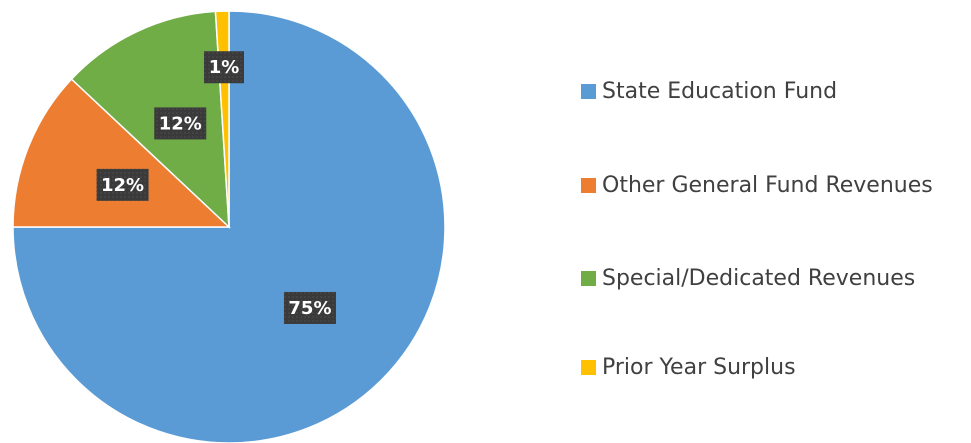 The width and height of the screenshot is (971, 443). What do you see at coordinates (758, 278) in the screenshot?
I see `legend-label: Special/Dedicated Revenues` at bounding box center [758, 278].